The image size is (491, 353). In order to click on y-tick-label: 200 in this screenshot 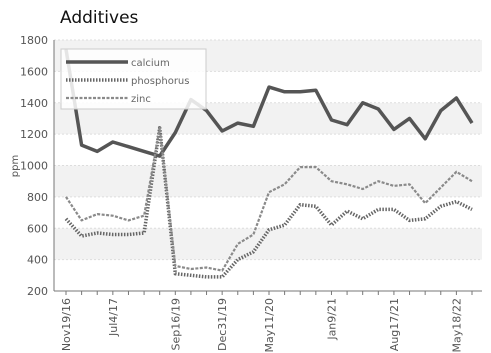, I will do `click(37, 291)`.